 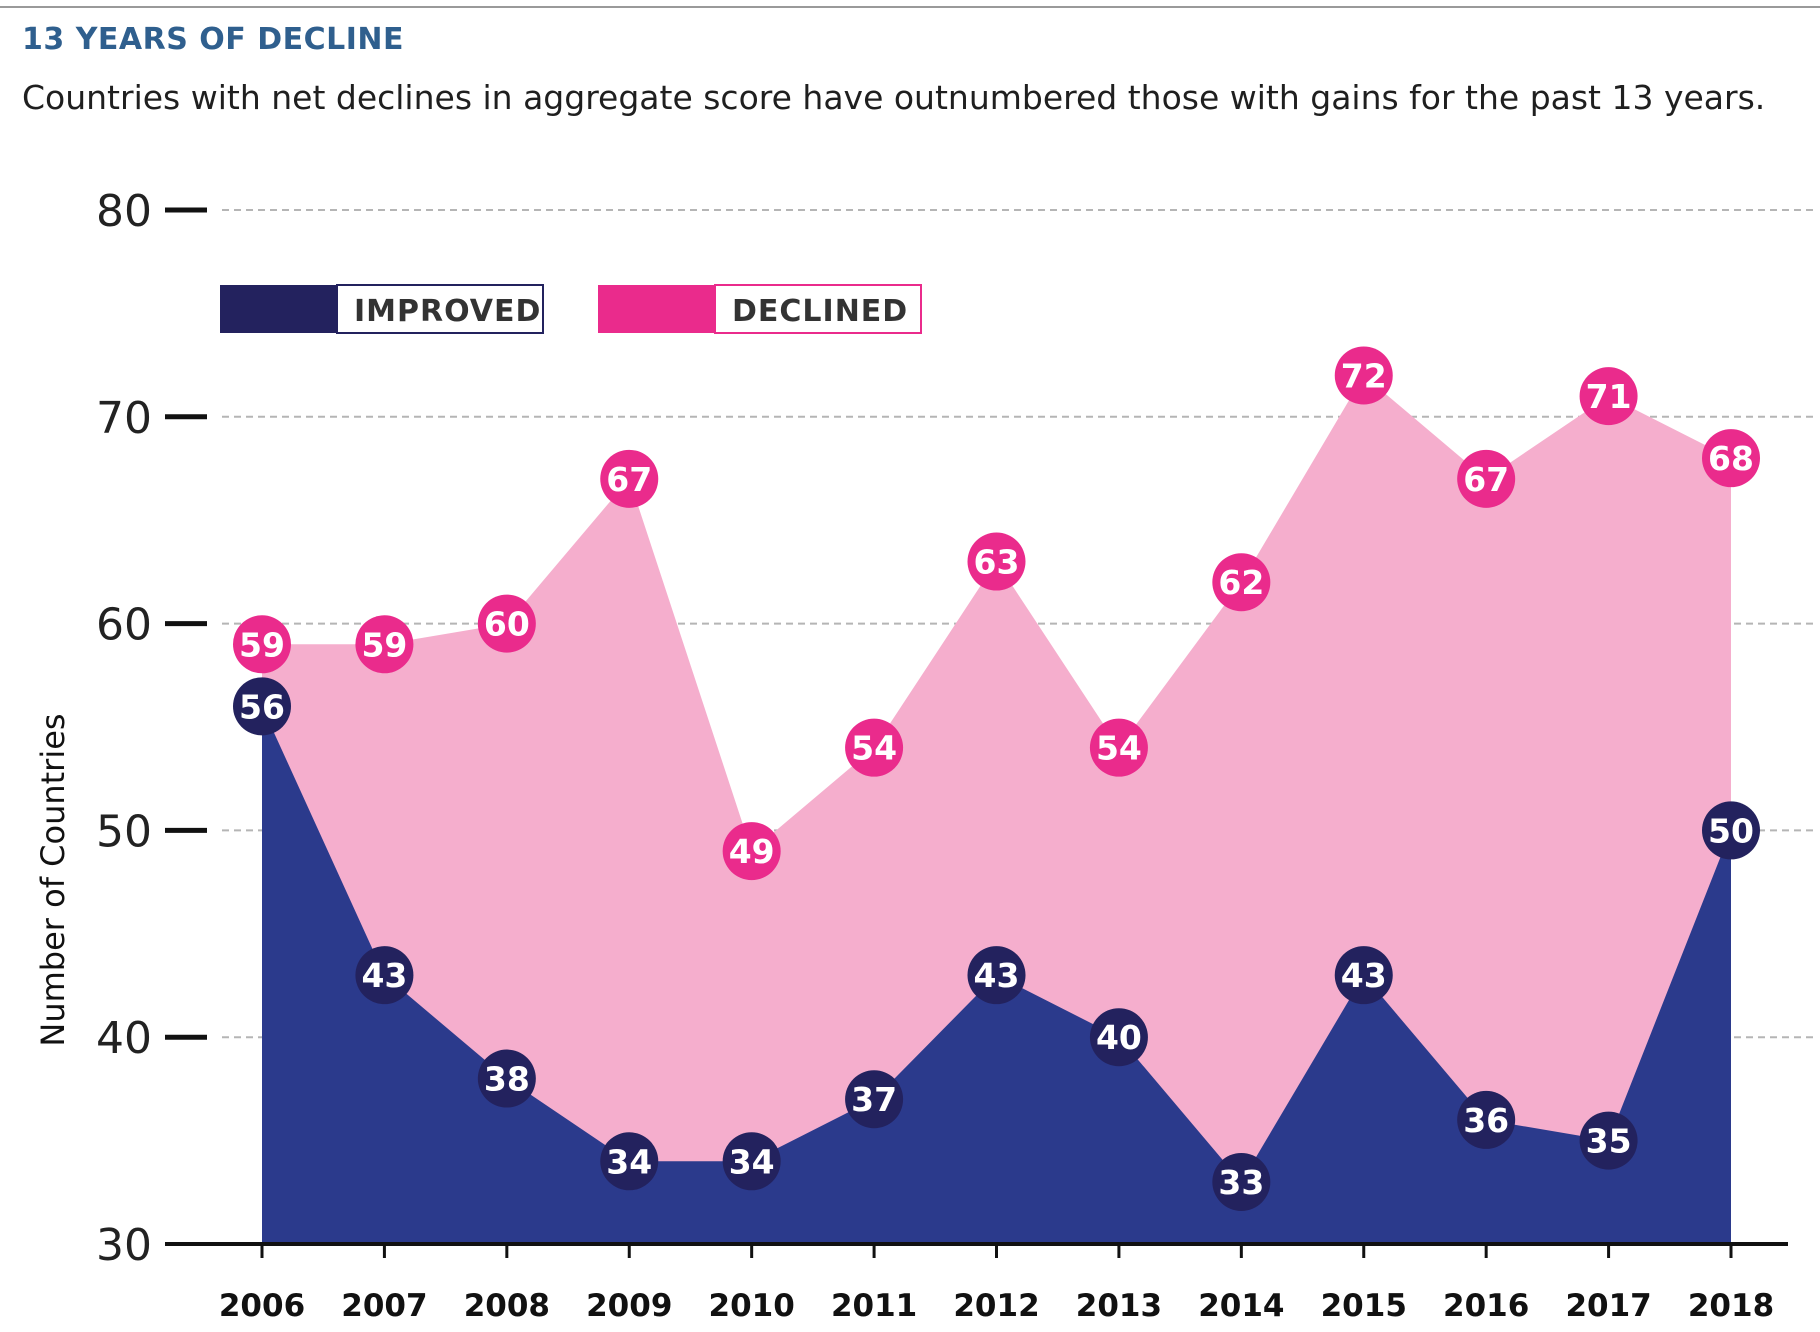 What do you see at coordinates (1608, 1306) in the screenshot?
I see `x-tick-label-2017: 2017` at bounding box center [1608, 1306].